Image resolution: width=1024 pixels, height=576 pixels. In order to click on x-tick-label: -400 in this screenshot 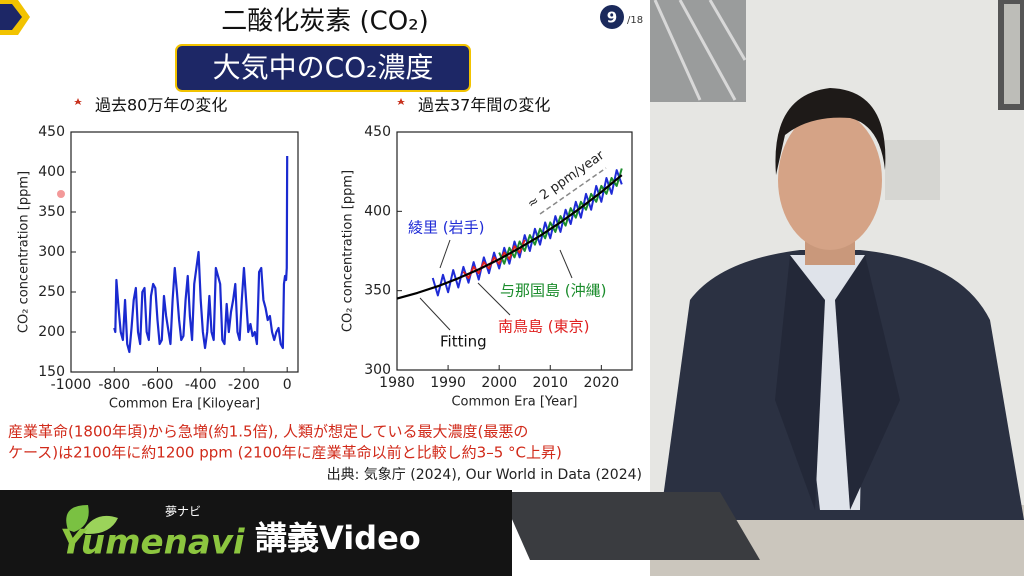, I will do `click(201, 385)`.